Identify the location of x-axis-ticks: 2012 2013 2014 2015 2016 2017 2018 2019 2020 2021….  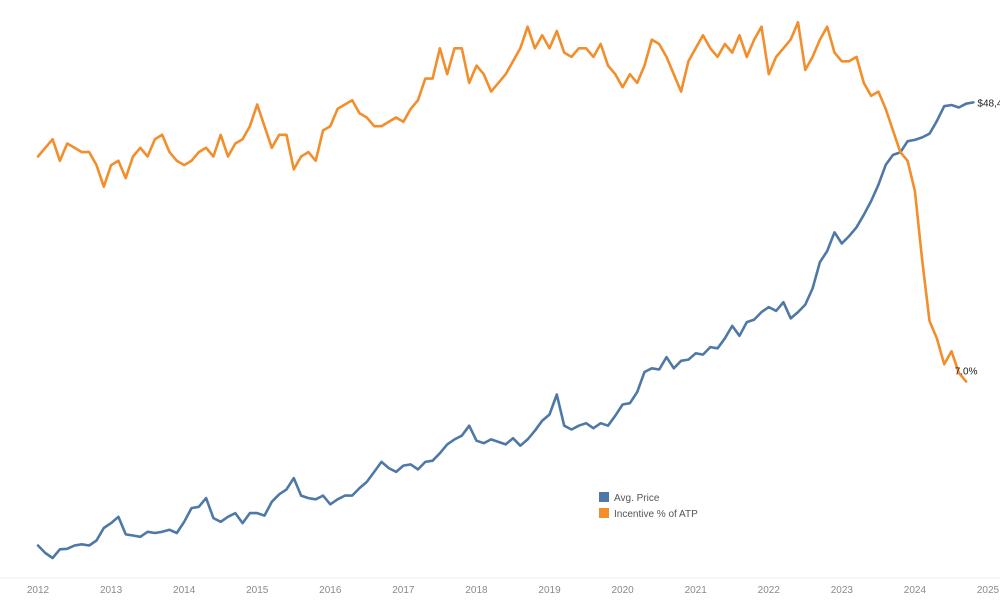
(513, 590).